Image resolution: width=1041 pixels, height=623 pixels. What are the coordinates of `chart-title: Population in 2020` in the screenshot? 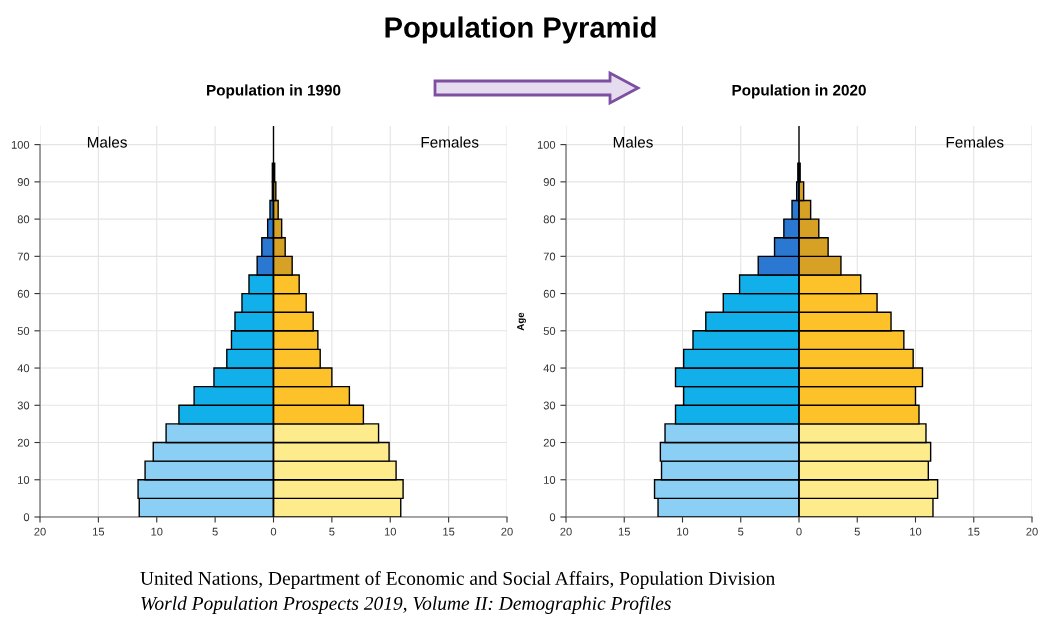 It's located at (799, 91).